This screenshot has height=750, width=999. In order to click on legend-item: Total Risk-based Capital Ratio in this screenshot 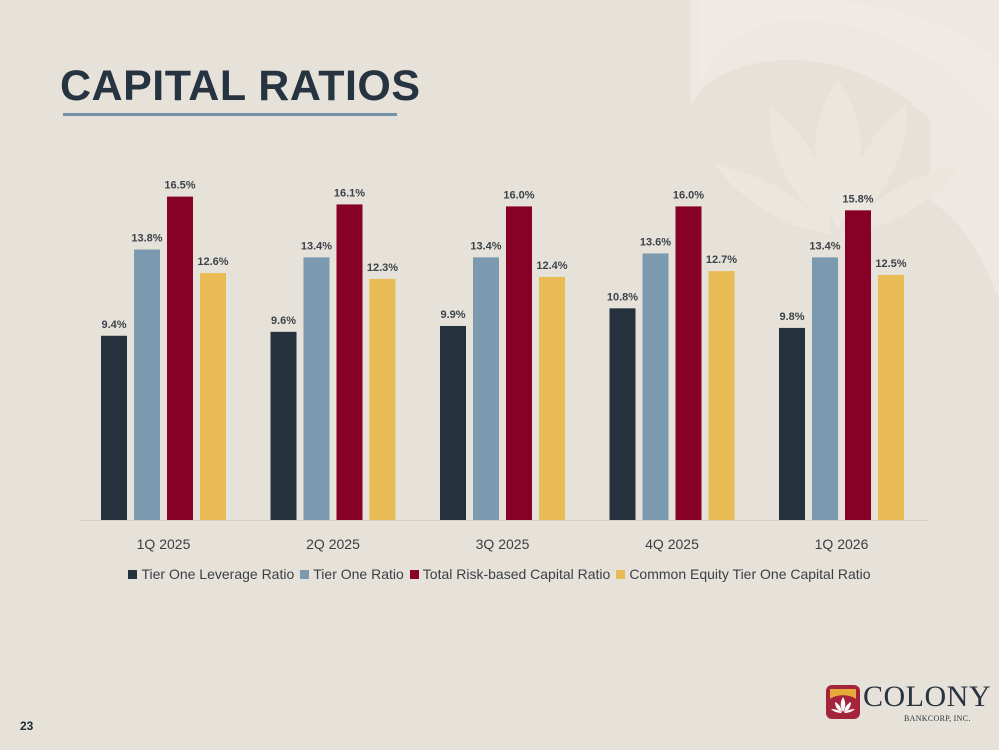, I will do `click(510, 574)`.